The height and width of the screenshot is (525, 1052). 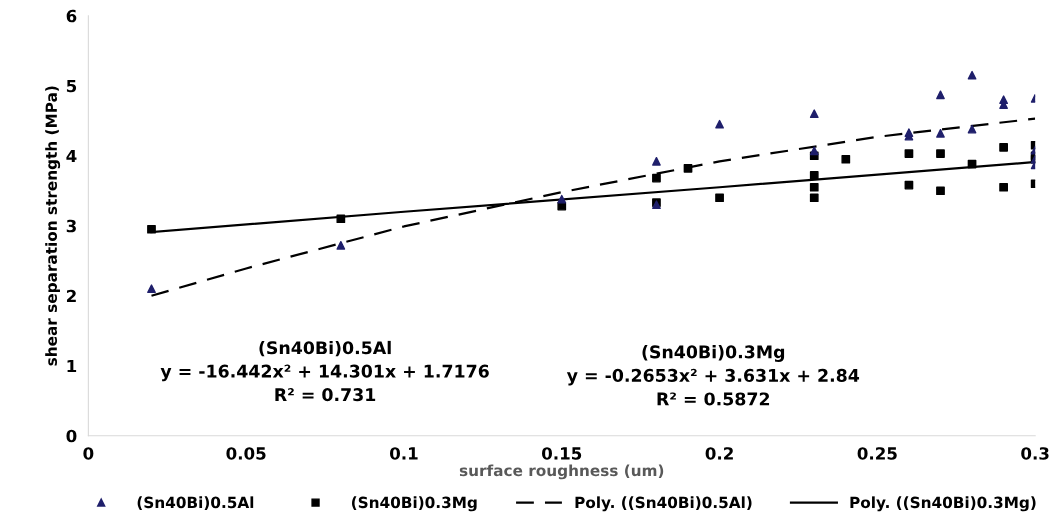 What do you see at coordinates (71, 16) in the screenshot?
I see `y-tick-label: 6` at bounding box center [71, 16].